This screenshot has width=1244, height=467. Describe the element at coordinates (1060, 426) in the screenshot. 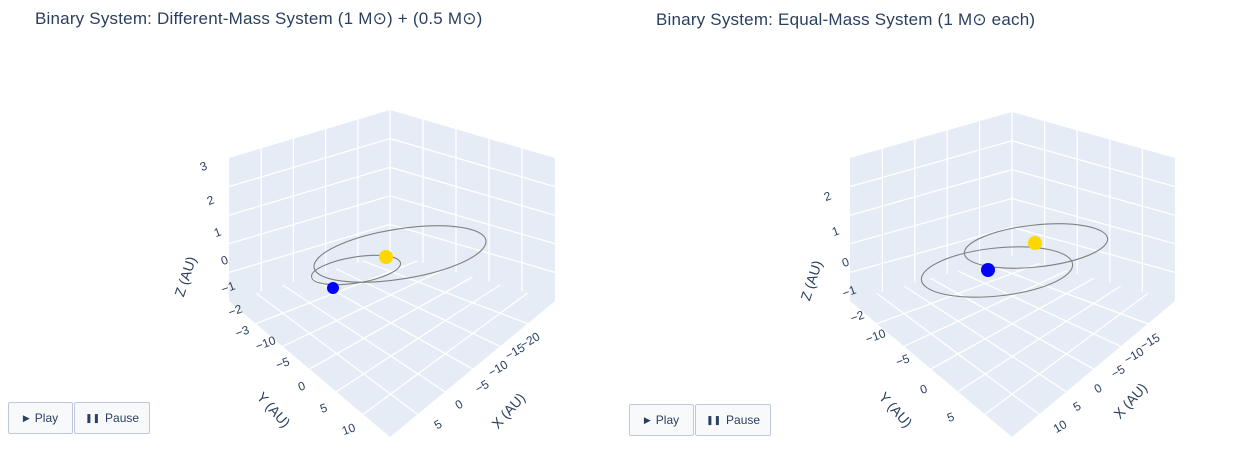

I see `x-tick-label: 10` at that location.